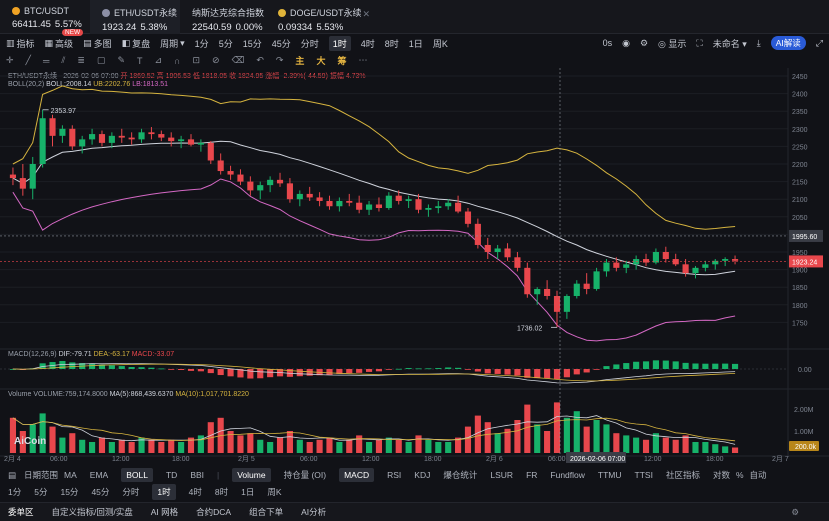 The image size is (829, 521). Describe the element at coordinates (567, 475) in the screenshot. I see `sub-indicator-fundflow: Fundflow` at that location.